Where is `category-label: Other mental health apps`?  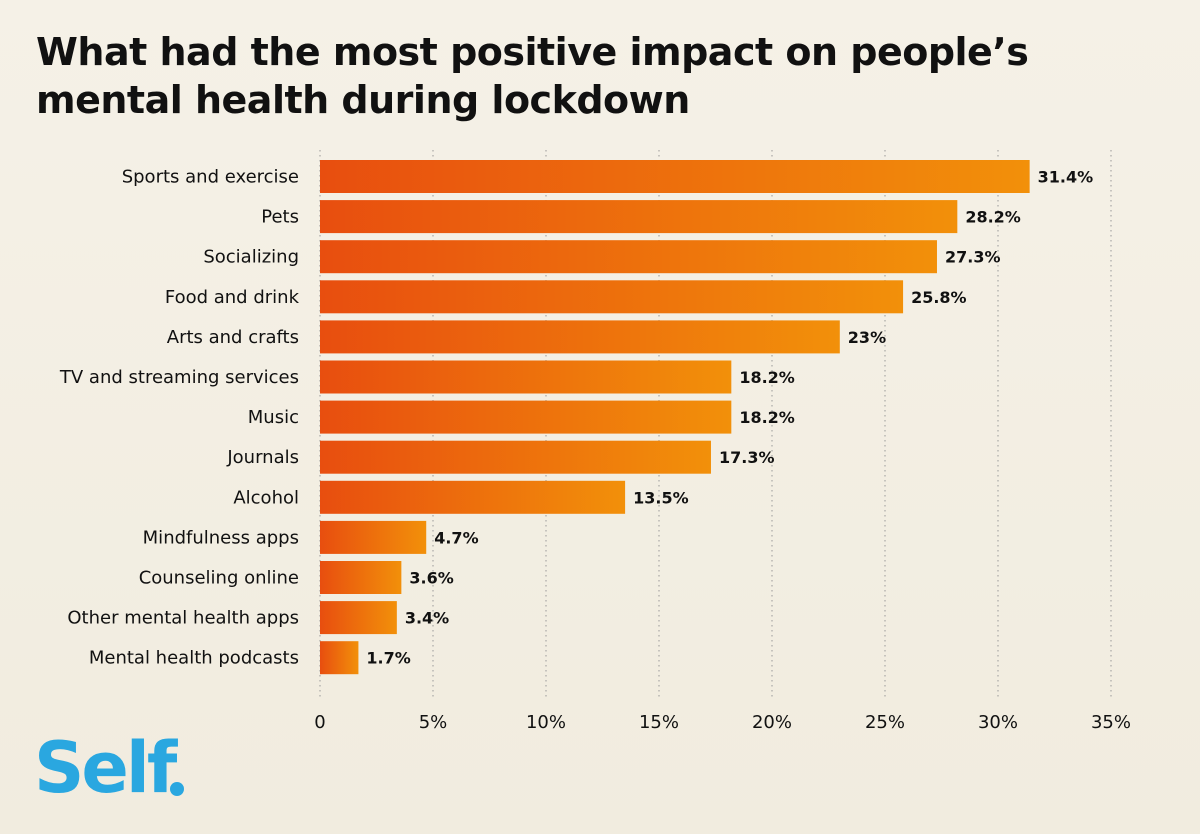 category-label: Other mental health apps is located at coordinates (183, 618).